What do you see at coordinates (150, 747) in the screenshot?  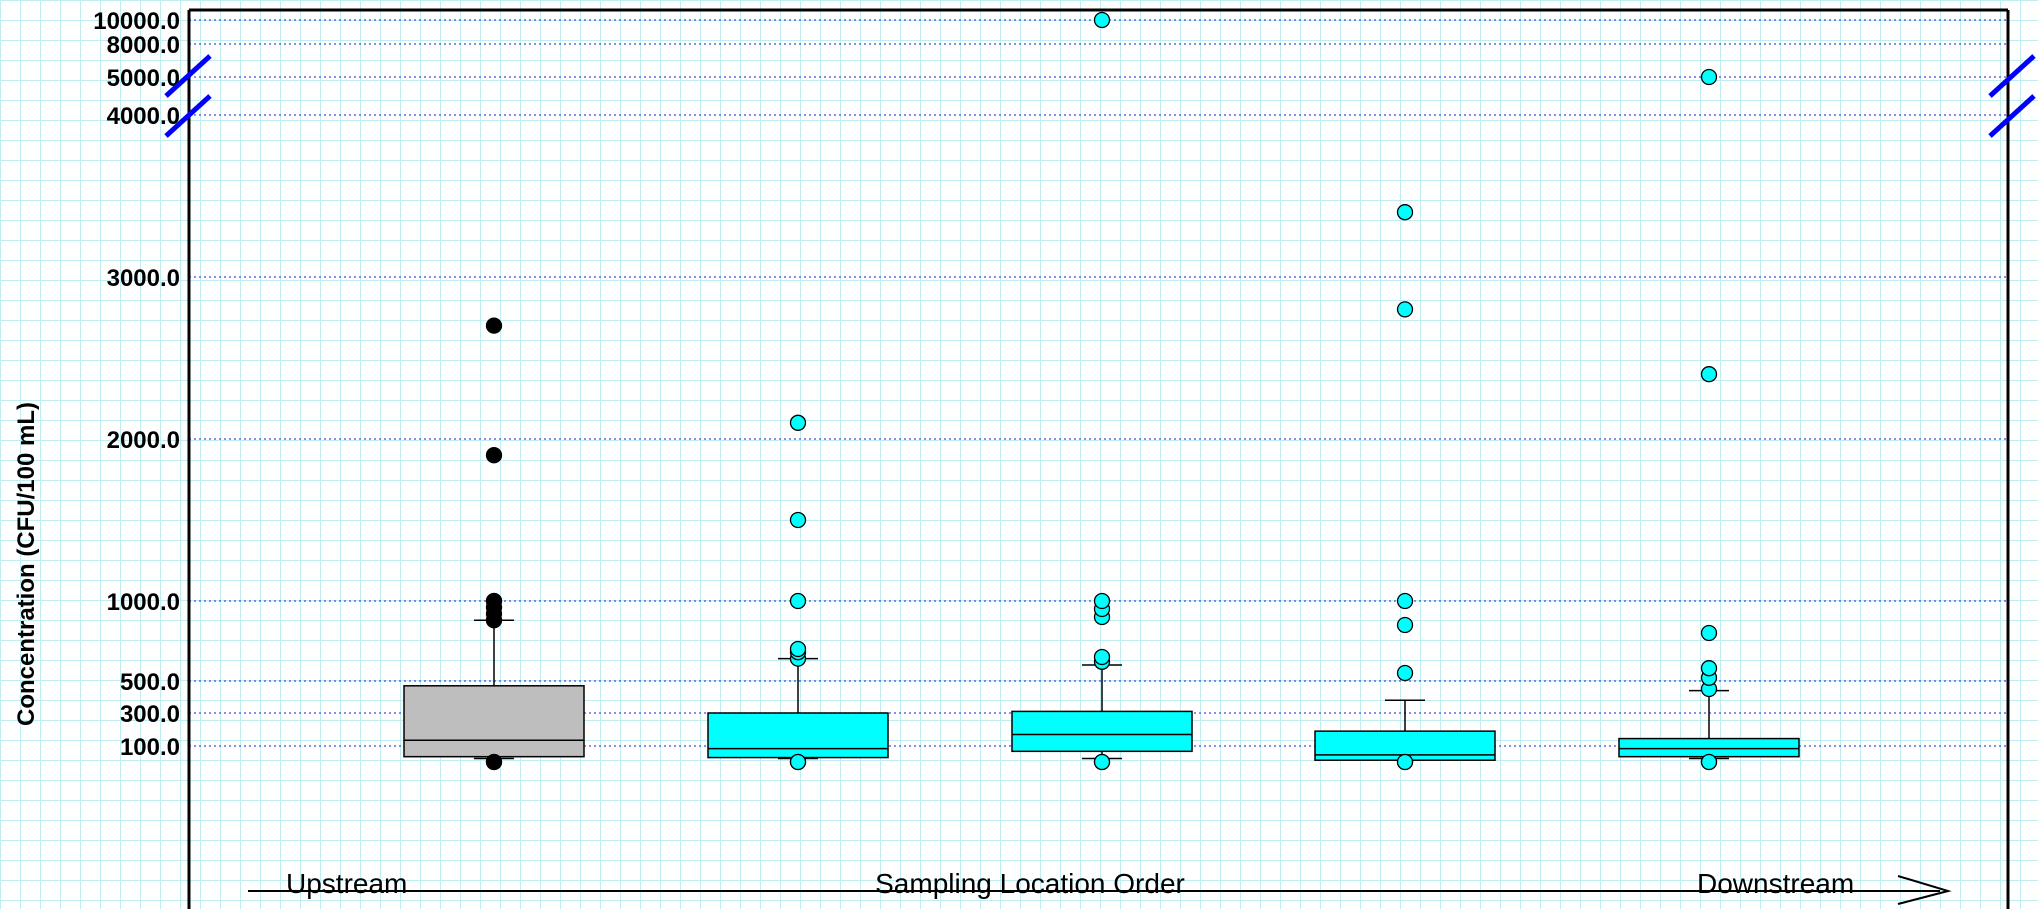 I see `y-tick-label: 100.0` at bounding box center [150, 747].